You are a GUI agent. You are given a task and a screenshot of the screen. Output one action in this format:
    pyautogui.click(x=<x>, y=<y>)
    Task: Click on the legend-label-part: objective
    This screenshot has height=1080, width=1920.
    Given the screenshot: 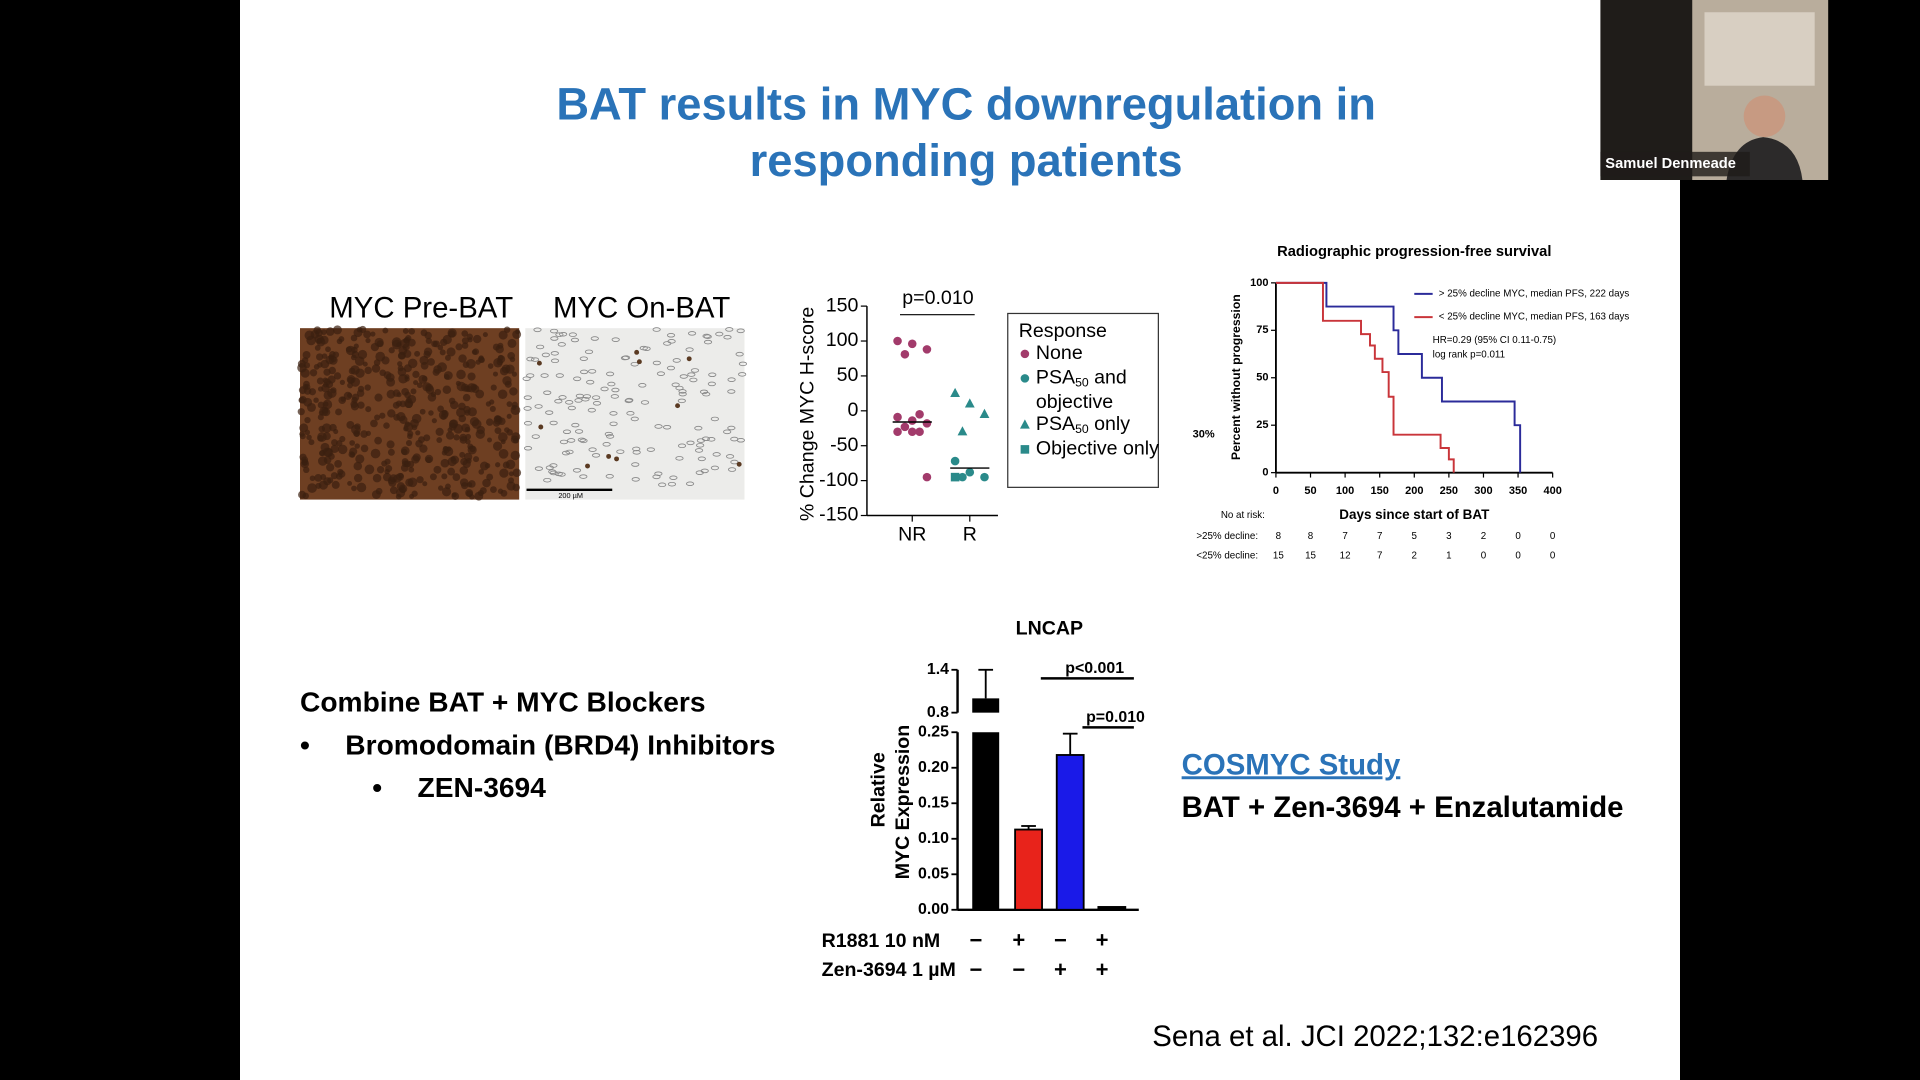 What is the action you would take?
    pyautogui.click(x=1074, y=402)
    